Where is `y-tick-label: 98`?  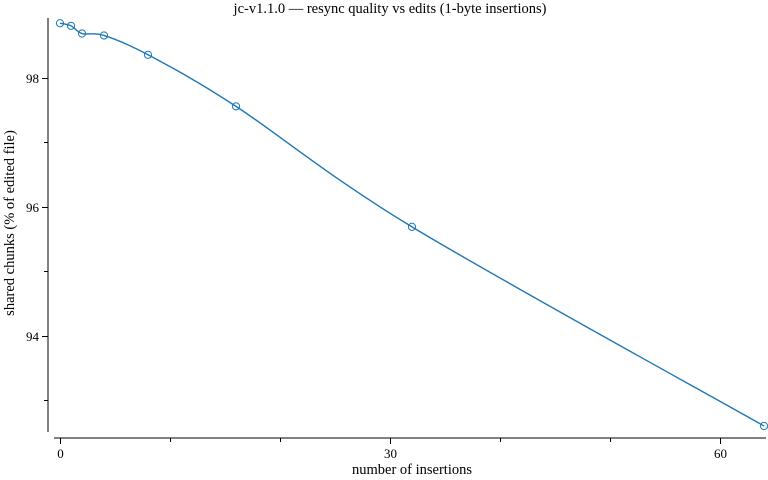
y-tick-label: 98 is located at coordinates (32, 78).